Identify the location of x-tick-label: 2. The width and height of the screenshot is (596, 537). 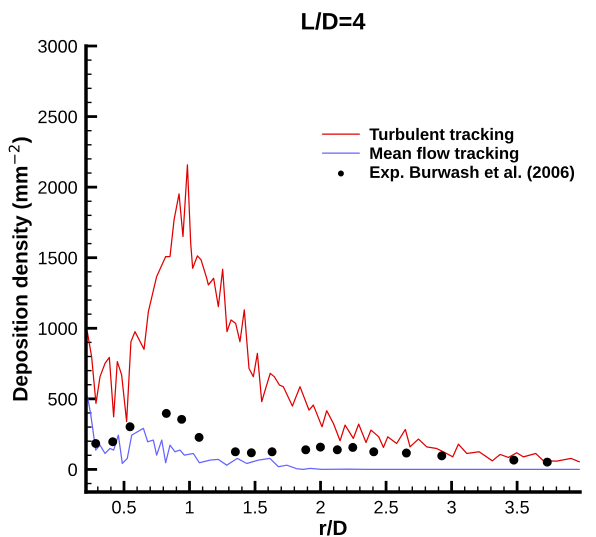
(320, 507).